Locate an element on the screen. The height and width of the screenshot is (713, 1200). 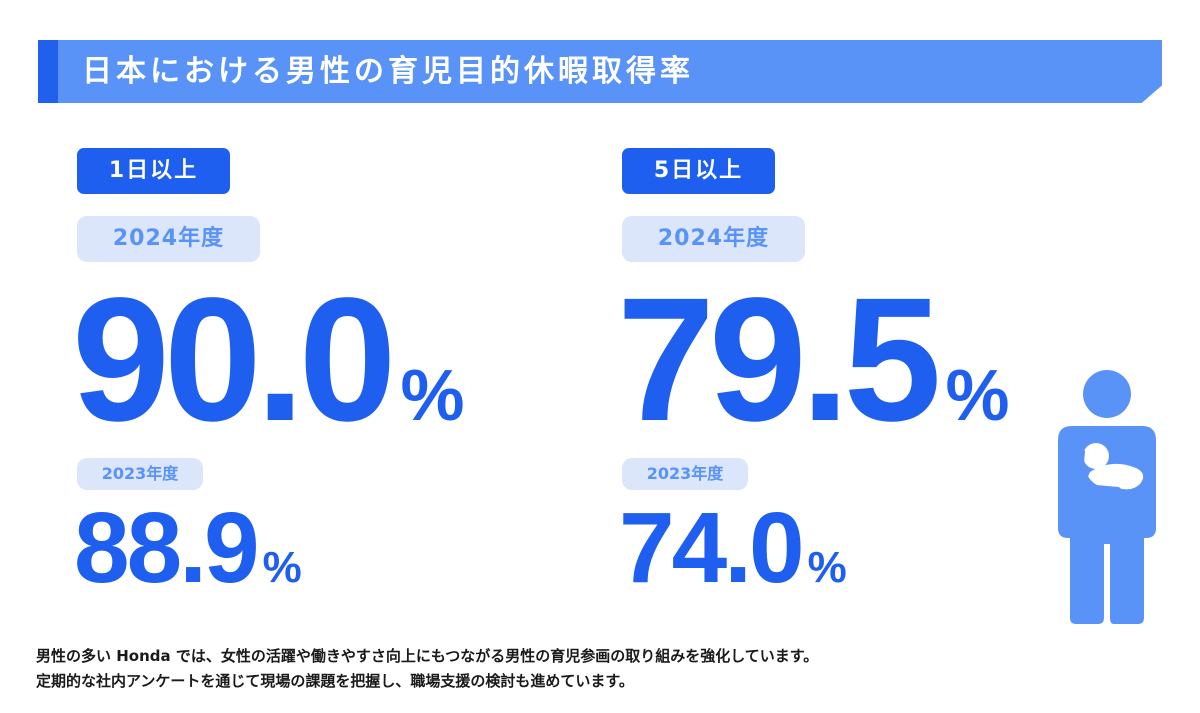
title-banner is located at coordinates (600, 71).